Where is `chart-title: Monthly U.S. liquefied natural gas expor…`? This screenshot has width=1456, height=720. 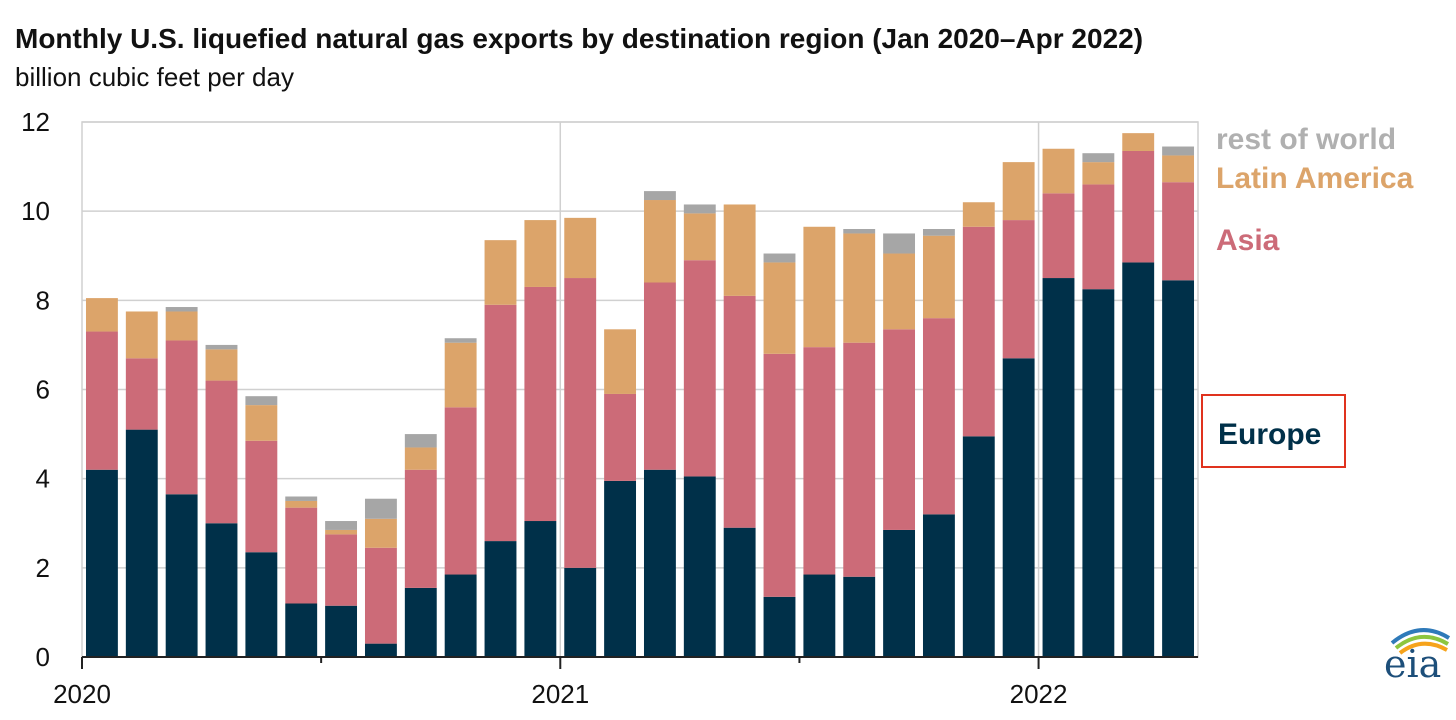 chart-title: Monthly U.S. liquefied natural gas expor… is located at coordinates (579, 38).